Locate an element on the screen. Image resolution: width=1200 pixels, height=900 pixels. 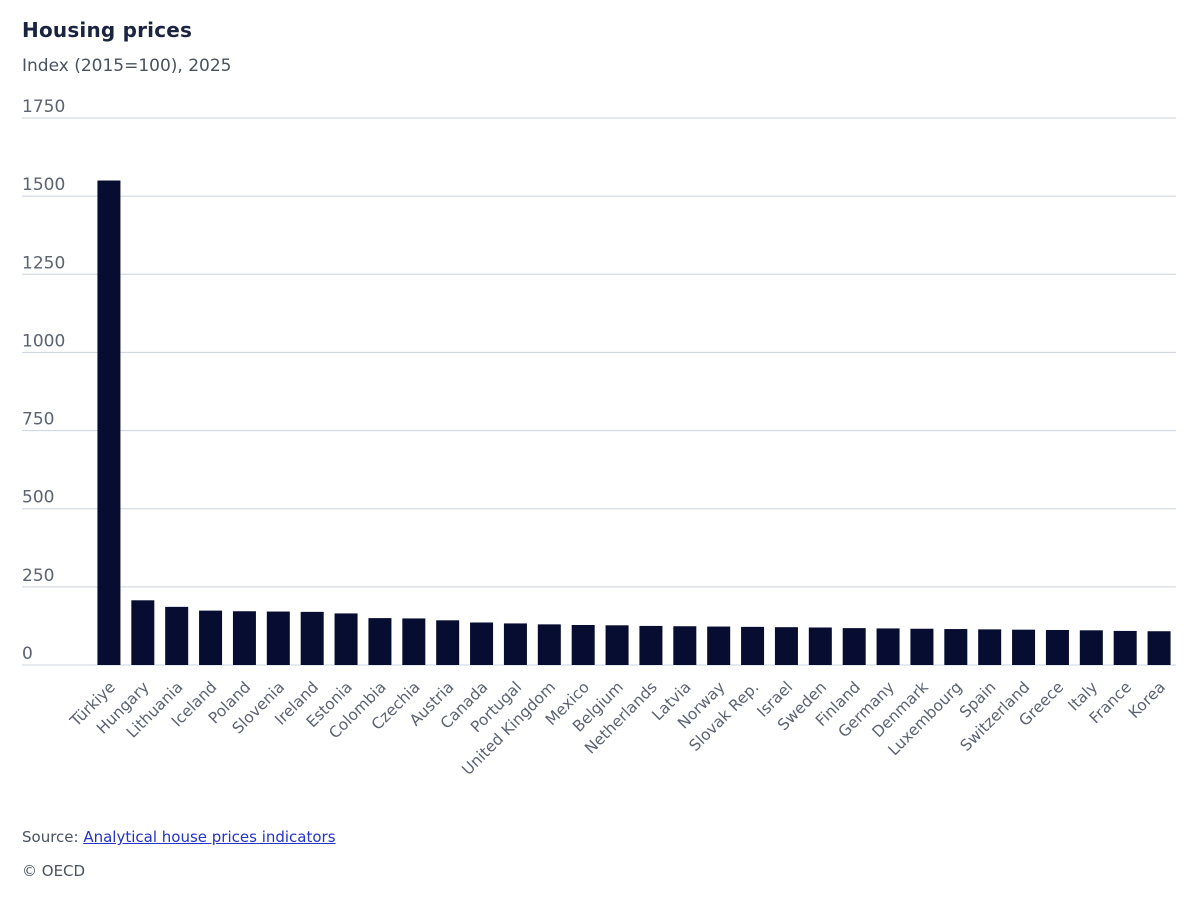
bar-czechia is located at coordinates (414, 641).